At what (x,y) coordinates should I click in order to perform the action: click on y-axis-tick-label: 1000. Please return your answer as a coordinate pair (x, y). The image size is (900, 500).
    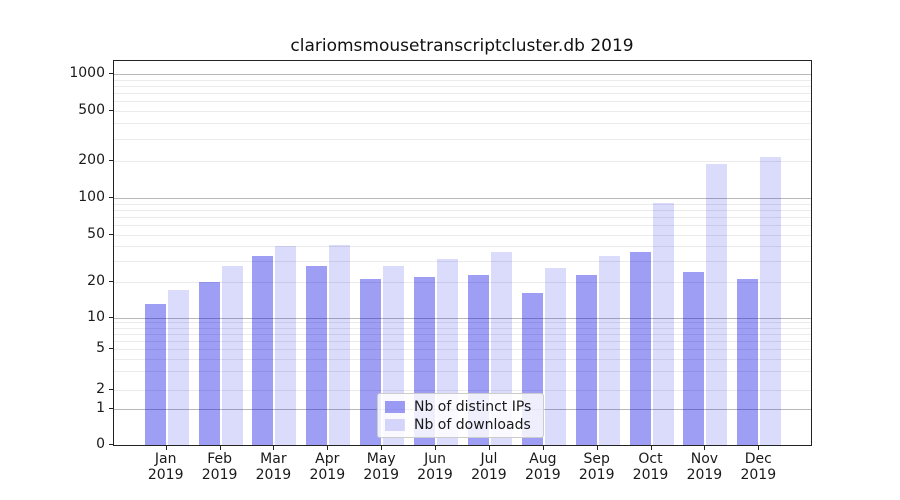
    Looking at the image, I should click on (87, 73).